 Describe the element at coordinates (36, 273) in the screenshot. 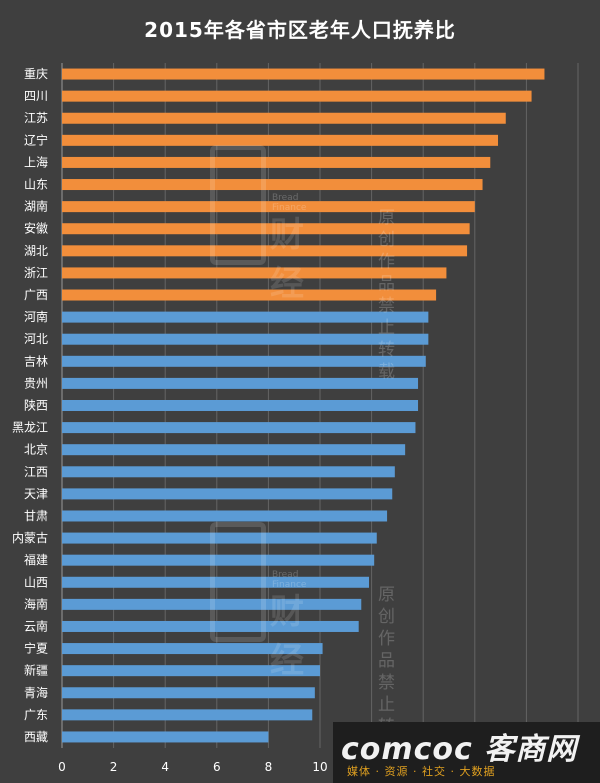

I see `category-label: 浙江` at that location.